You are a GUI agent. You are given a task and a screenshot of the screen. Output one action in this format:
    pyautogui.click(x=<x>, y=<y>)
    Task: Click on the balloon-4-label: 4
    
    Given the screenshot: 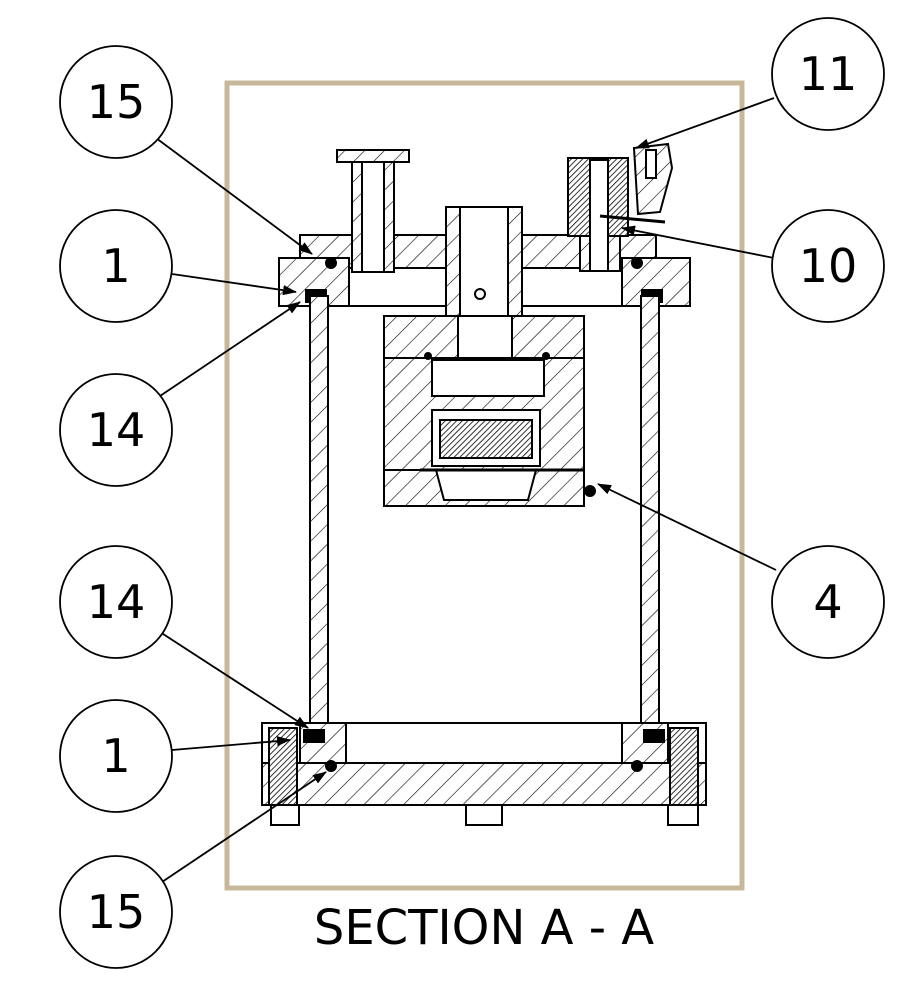 What is the action you would take?
    pyautogui.click(x=827, y=602)
    